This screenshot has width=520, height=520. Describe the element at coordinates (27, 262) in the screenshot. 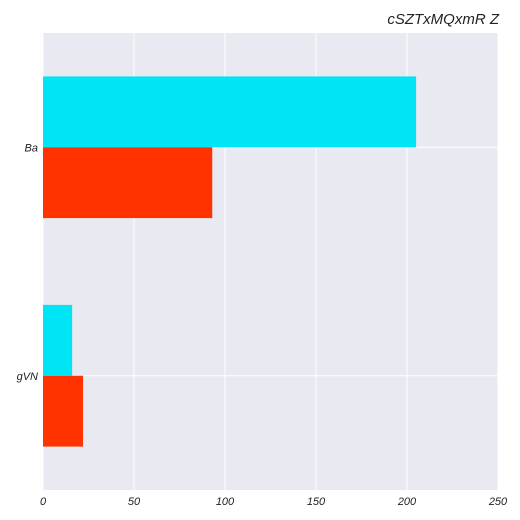

I see `y-axis-ticks: Ba gVN` at that location.